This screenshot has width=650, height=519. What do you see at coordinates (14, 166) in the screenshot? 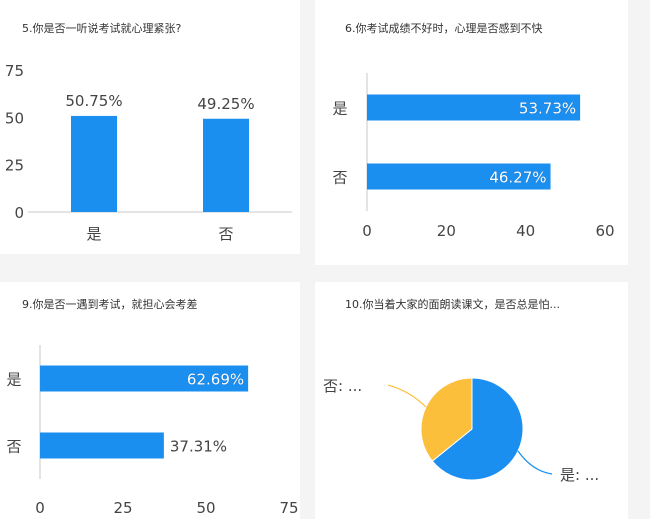
I see `y-tick-label: 25` at bounding box center [14, 166].